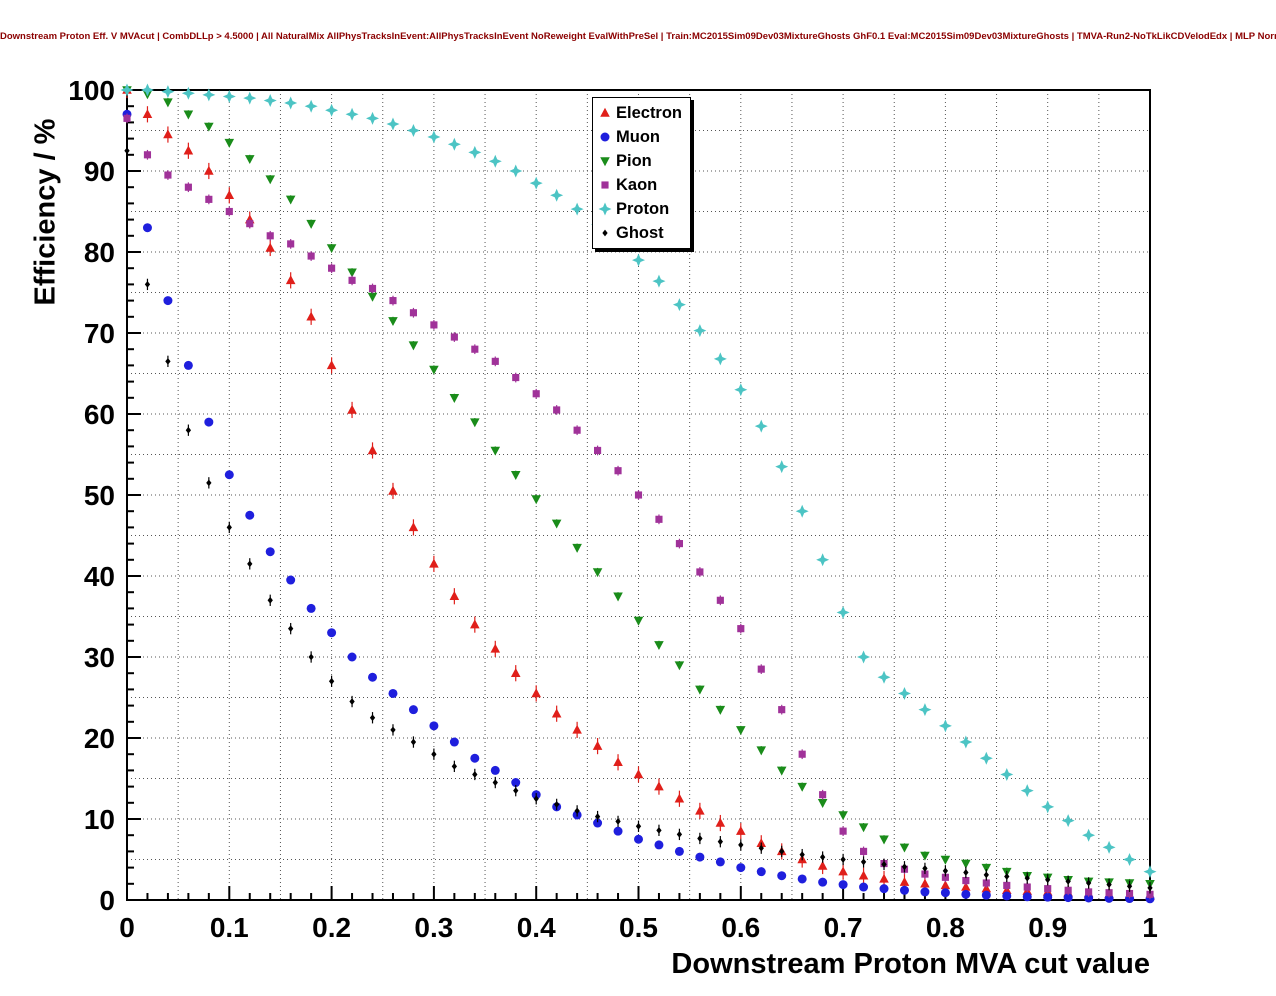 This screenshot has width=1276, height=996. I want to click on legend-label: Muon, so click(638, 136).